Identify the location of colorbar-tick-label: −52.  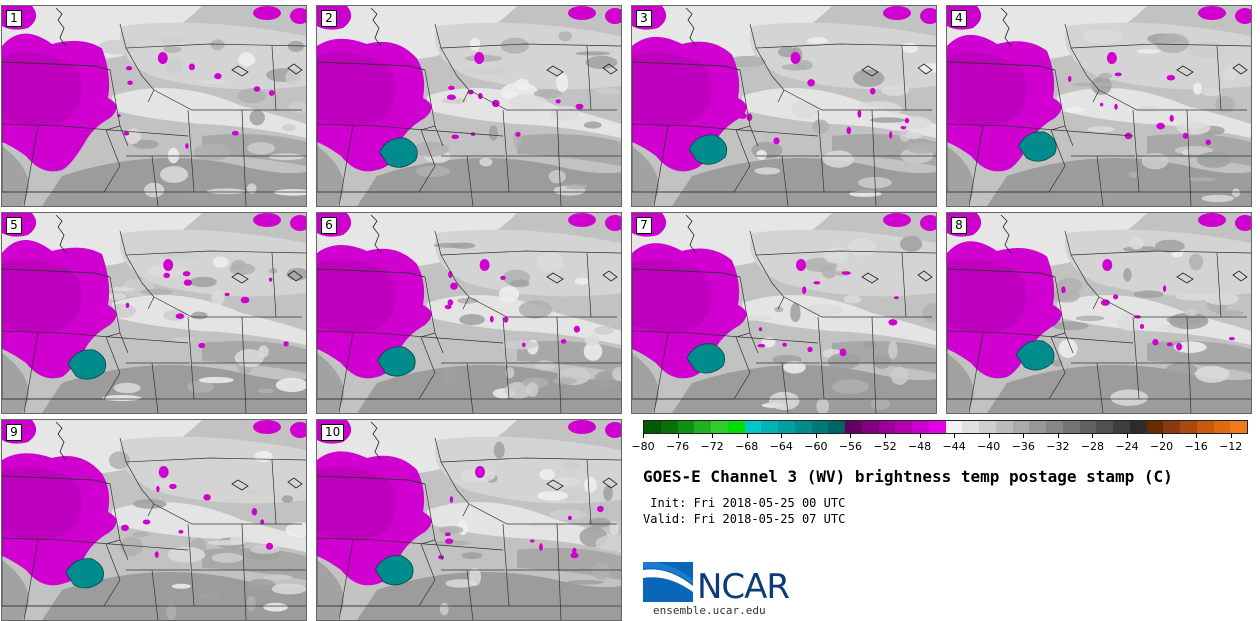
(885, 446).